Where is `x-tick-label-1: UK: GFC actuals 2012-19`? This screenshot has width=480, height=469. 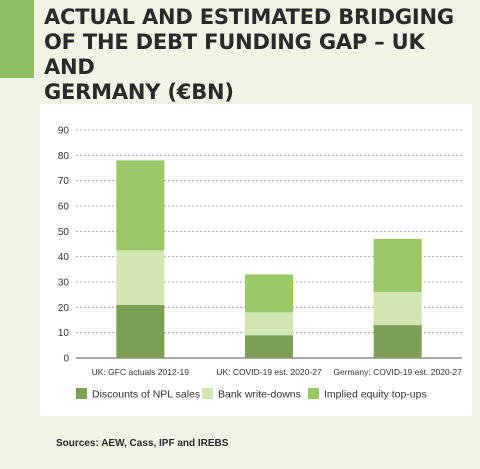 x-tick-label-1: UK: GFC actuals 2012-19 is located at coordinates (141, 372).